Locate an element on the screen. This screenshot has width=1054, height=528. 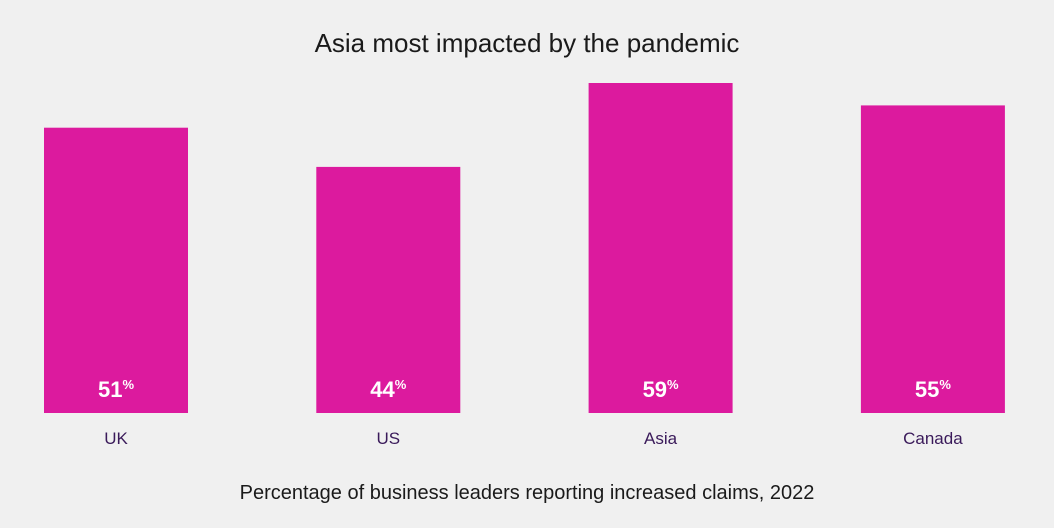
labels-group: 51% UK 44% US 59% Asia 55% Canada is located at coordinates (530, 412).